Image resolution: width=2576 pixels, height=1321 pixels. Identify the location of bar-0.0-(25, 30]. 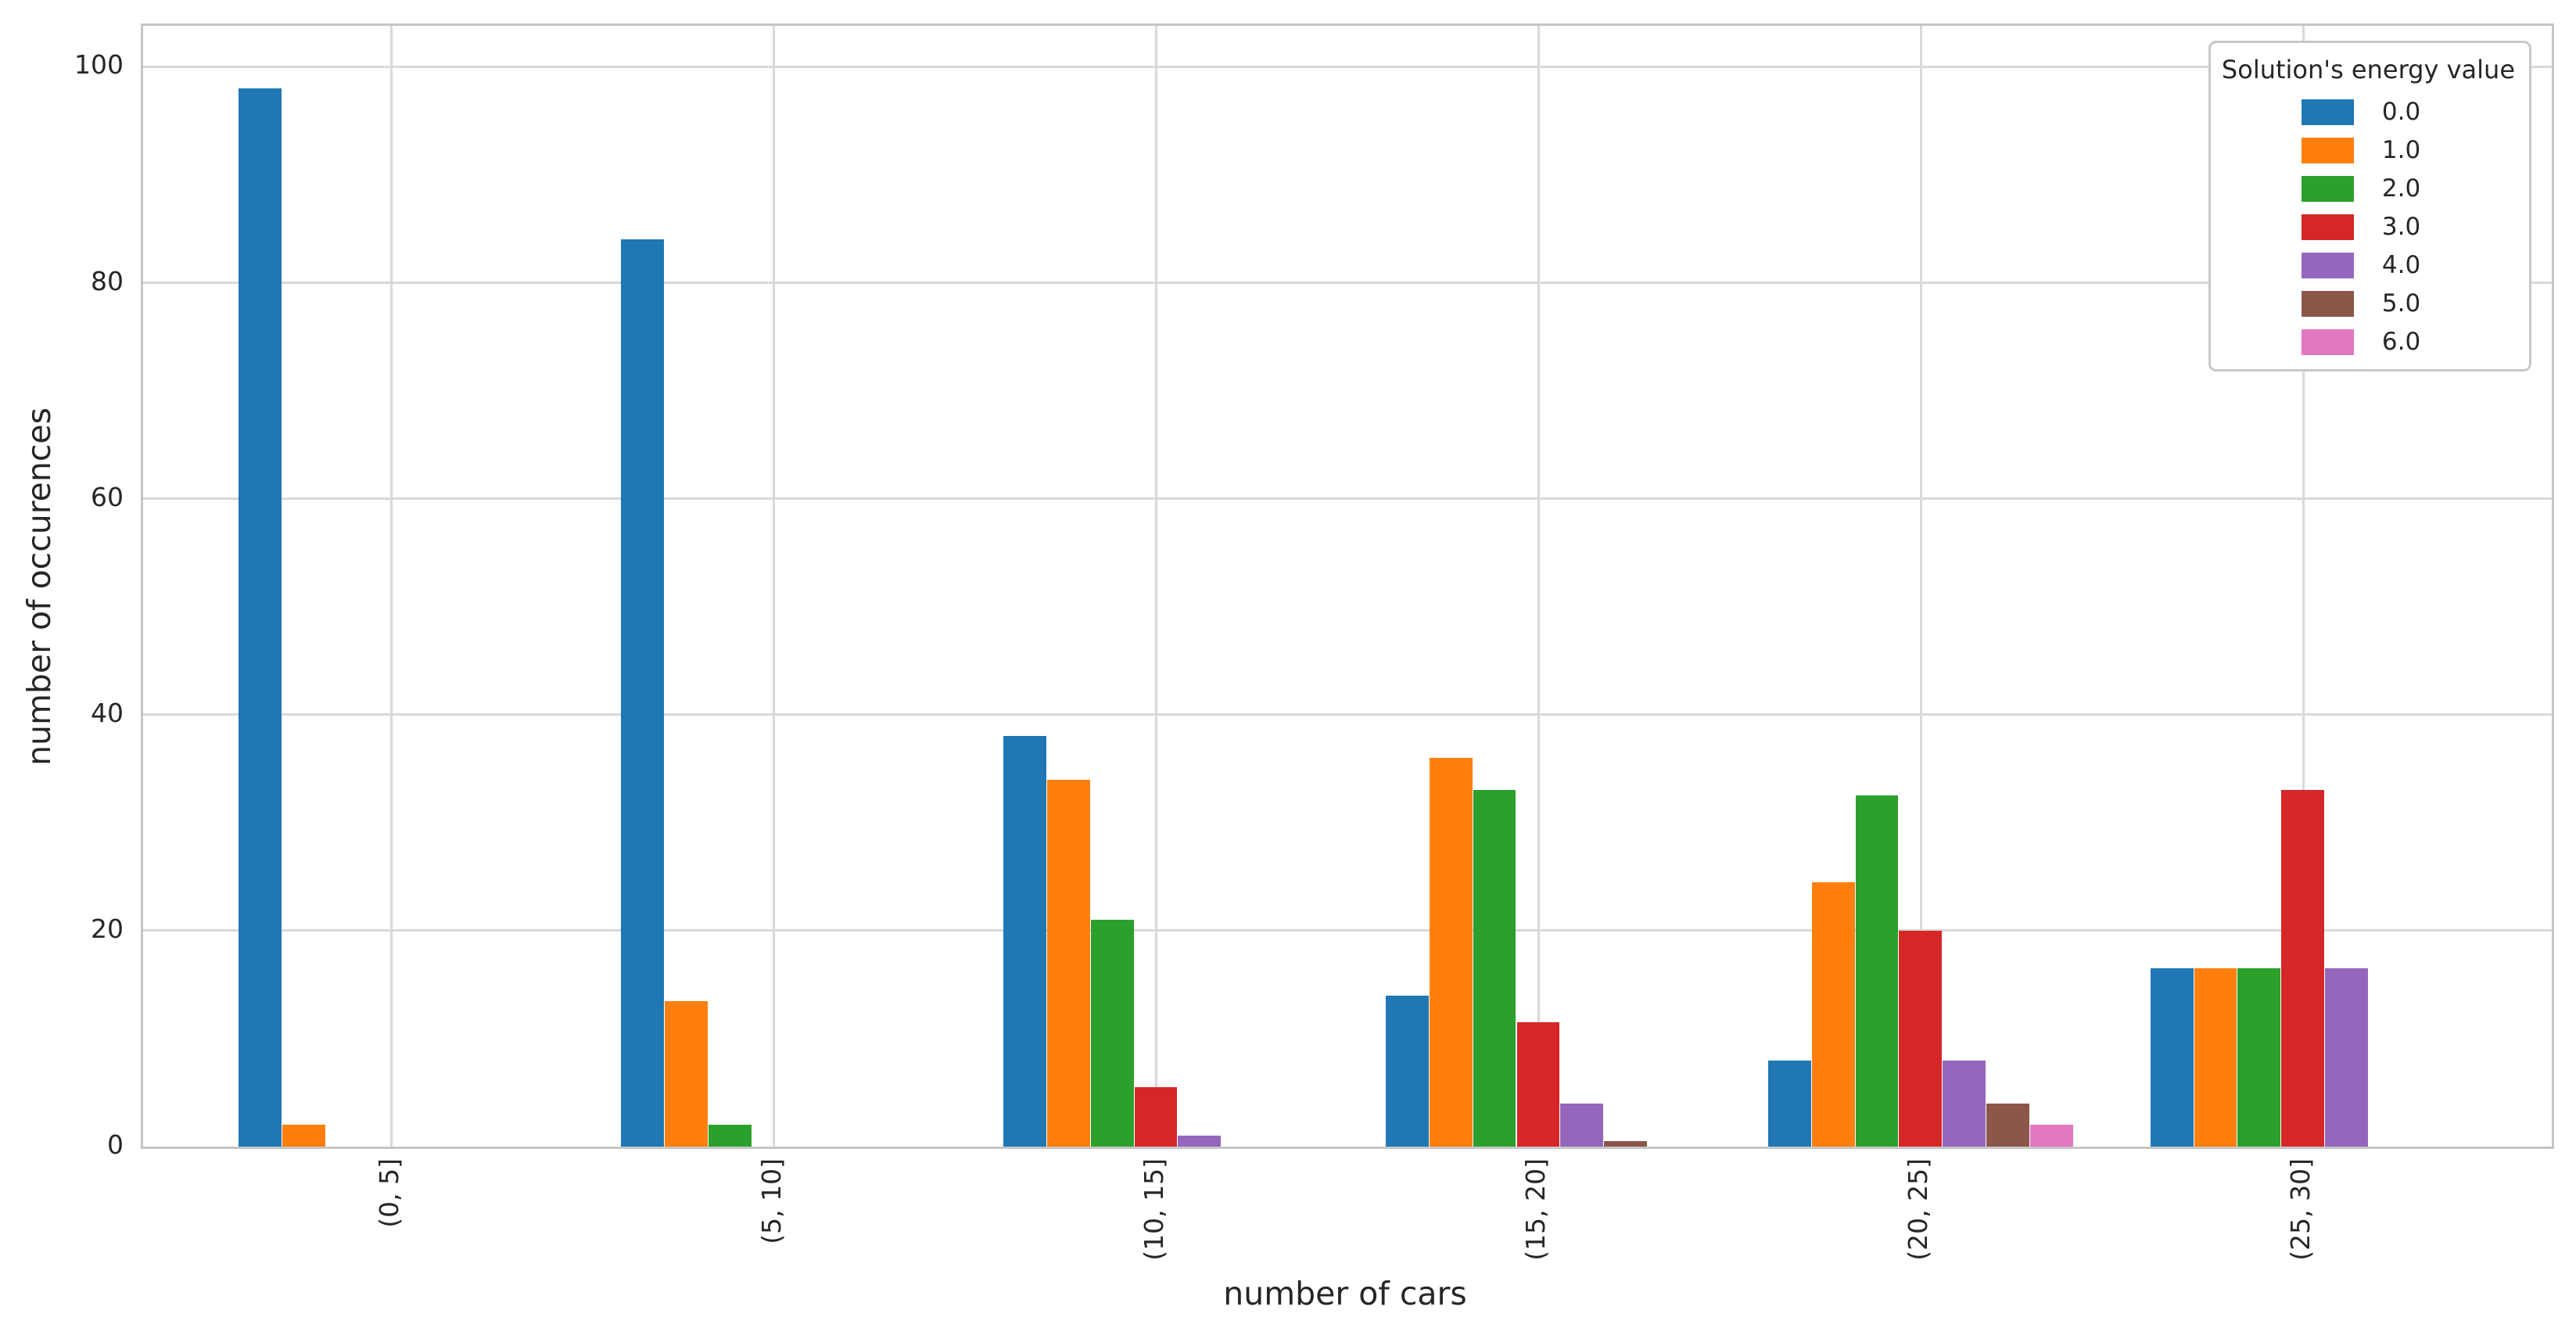
(2172, 1057).